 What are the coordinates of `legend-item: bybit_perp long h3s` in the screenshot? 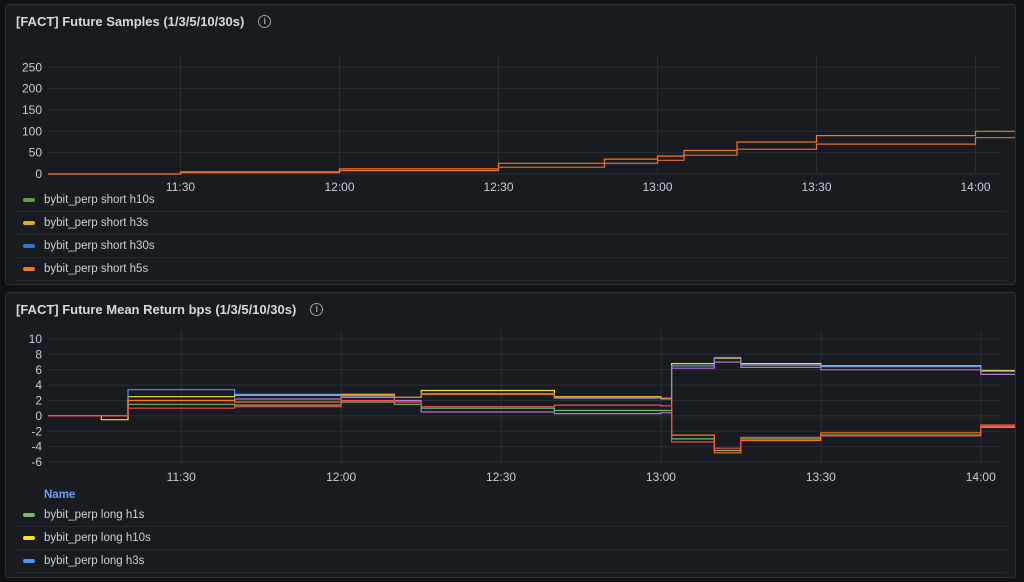 It's located at (511, 561).